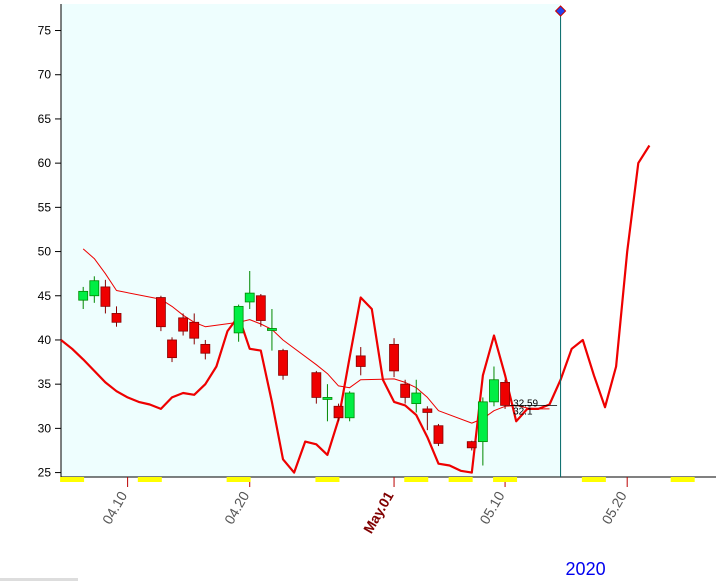  I want to click on y-axis: 25 30 35 40 45 50 55 60 65 70 75, so click(50, 242).